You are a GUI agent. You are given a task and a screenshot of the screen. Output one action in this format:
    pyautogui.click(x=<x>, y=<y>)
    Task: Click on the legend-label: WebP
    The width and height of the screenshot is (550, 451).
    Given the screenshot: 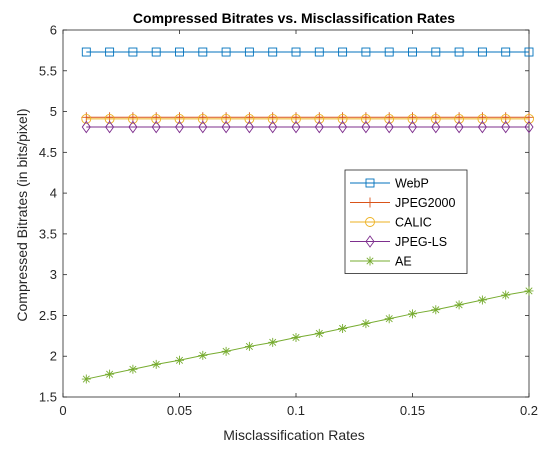 What is the action you would take?
    pyautogui.click(x=412, y=184)
    